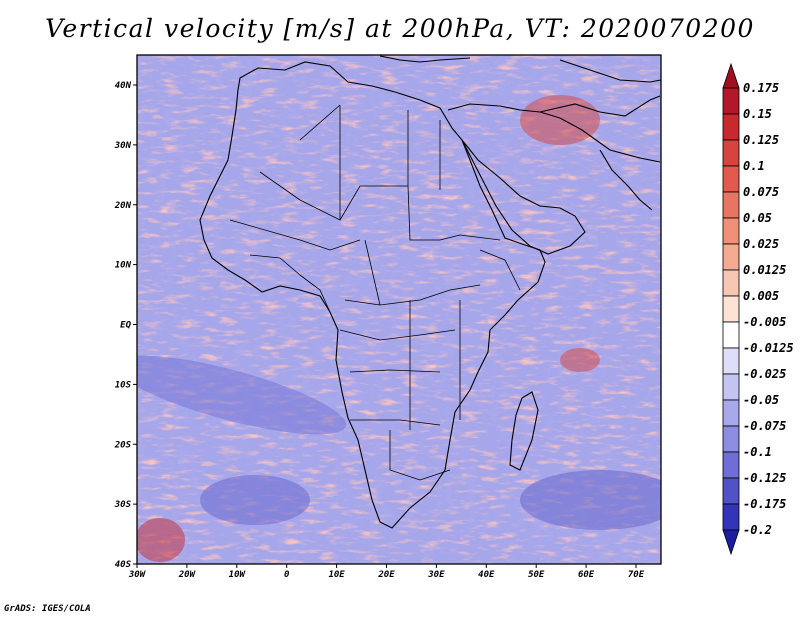 The height and width of the screenshot is (618, 800). I want to click on colorbar-label: -0.075, so click(764, 426).